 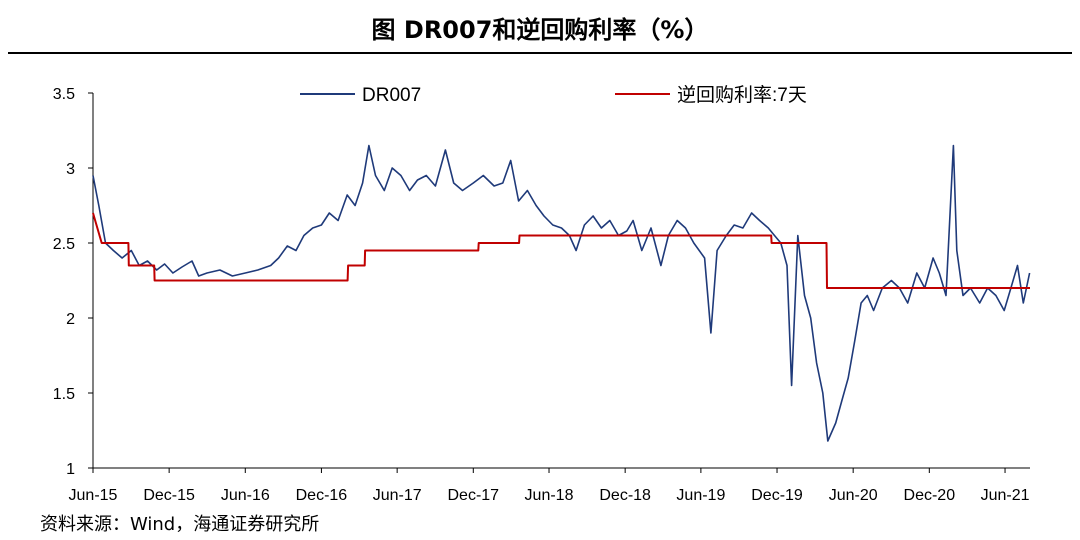 I want to click on title-divider, so click(x=540, y=53).